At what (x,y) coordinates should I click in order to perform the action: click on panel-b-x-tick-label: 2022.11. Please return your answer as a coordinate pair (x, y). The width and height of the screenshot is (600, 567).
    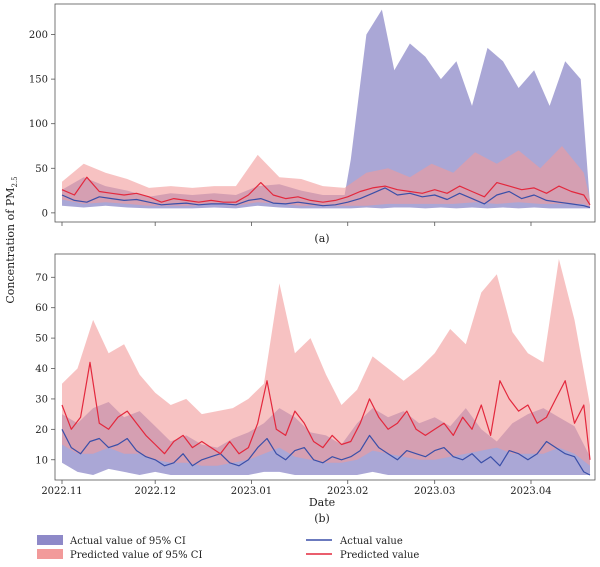
    Looking at the image, I should click on (61, 491).